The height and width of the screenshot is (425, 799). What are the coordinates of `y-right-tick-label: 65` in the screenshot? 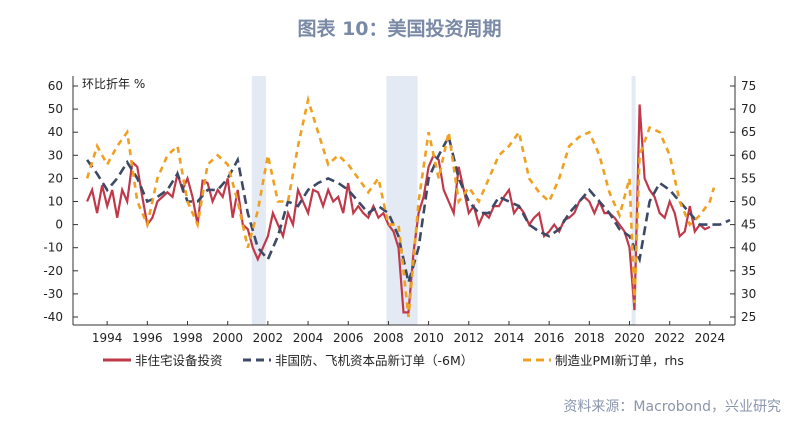 It's located at (748, 132).